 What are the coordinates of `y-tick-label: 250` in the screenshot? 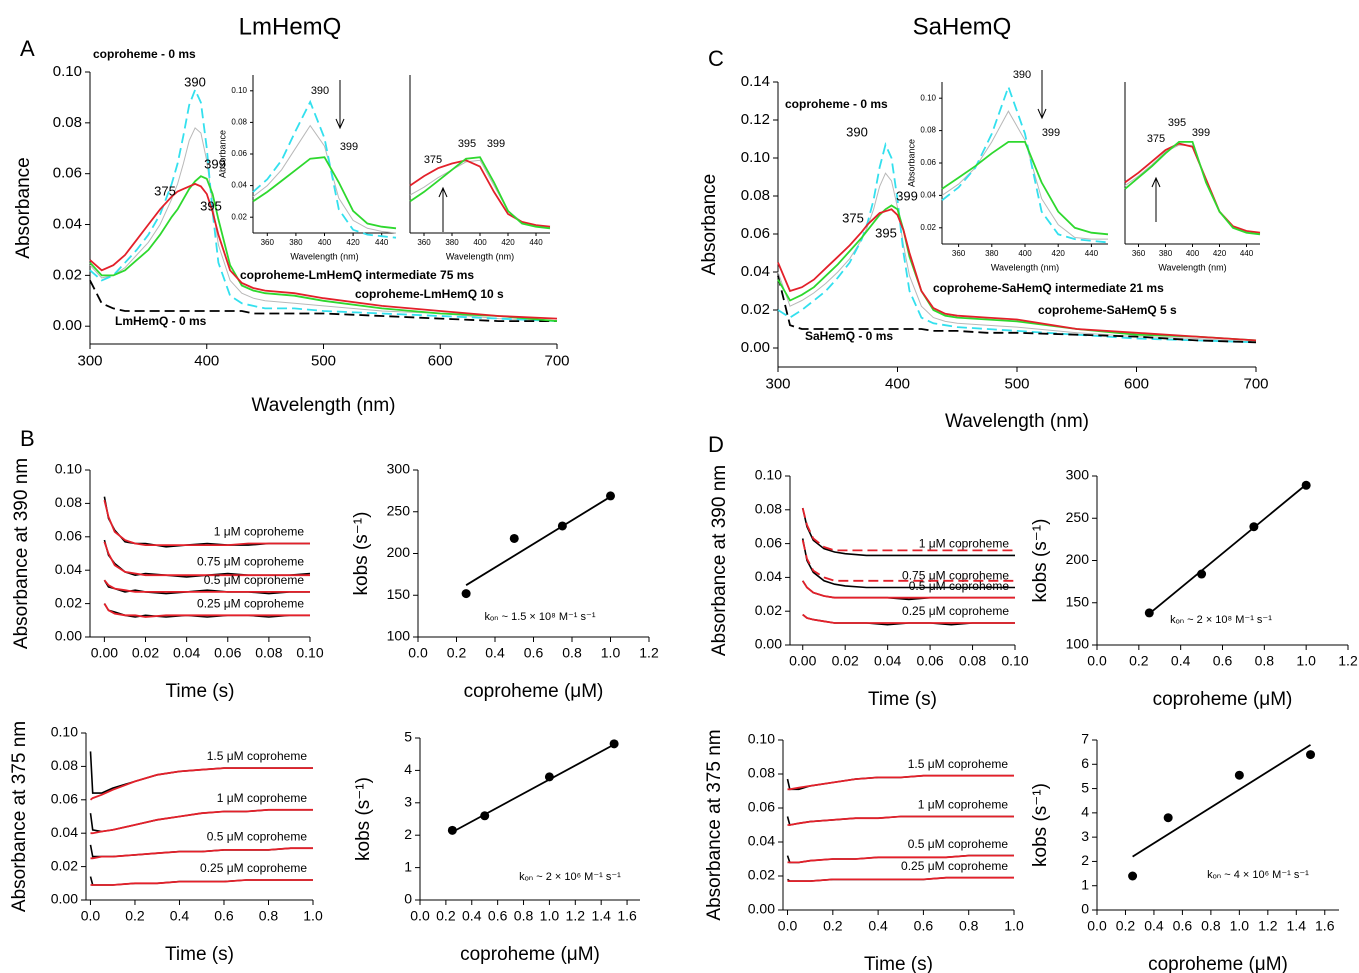 It's located at (399, 510).